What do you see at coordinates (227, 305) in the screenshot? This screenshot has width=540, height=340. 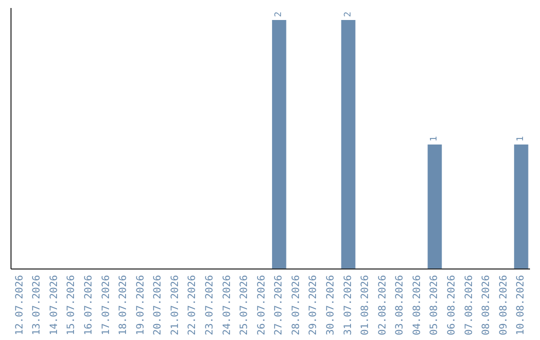 I see `x-tick-label: 24.07.2026` at bounding box center [227, 305].